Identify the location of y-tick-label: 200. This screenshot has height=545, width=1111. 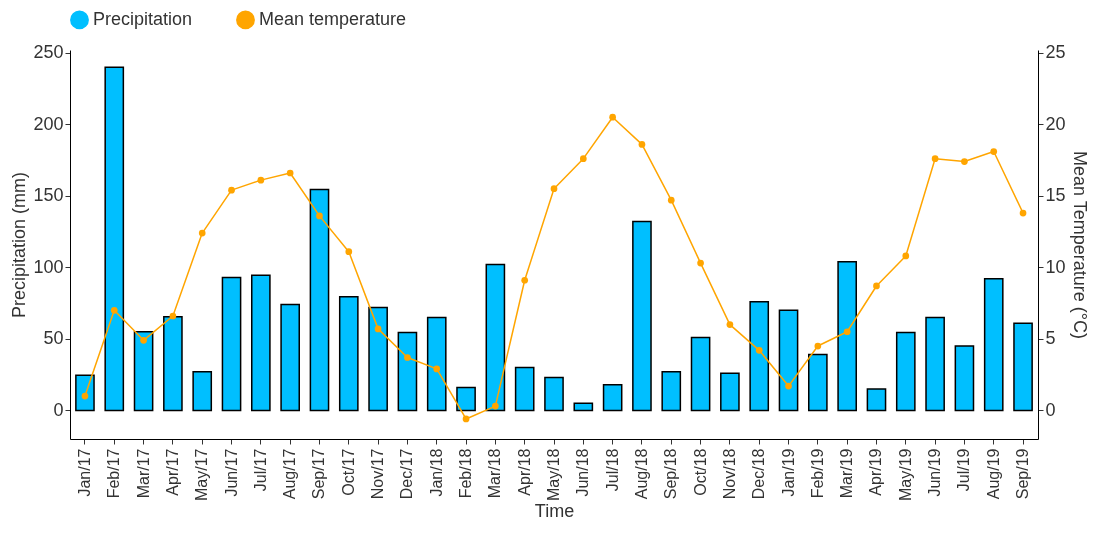
(48, 123).